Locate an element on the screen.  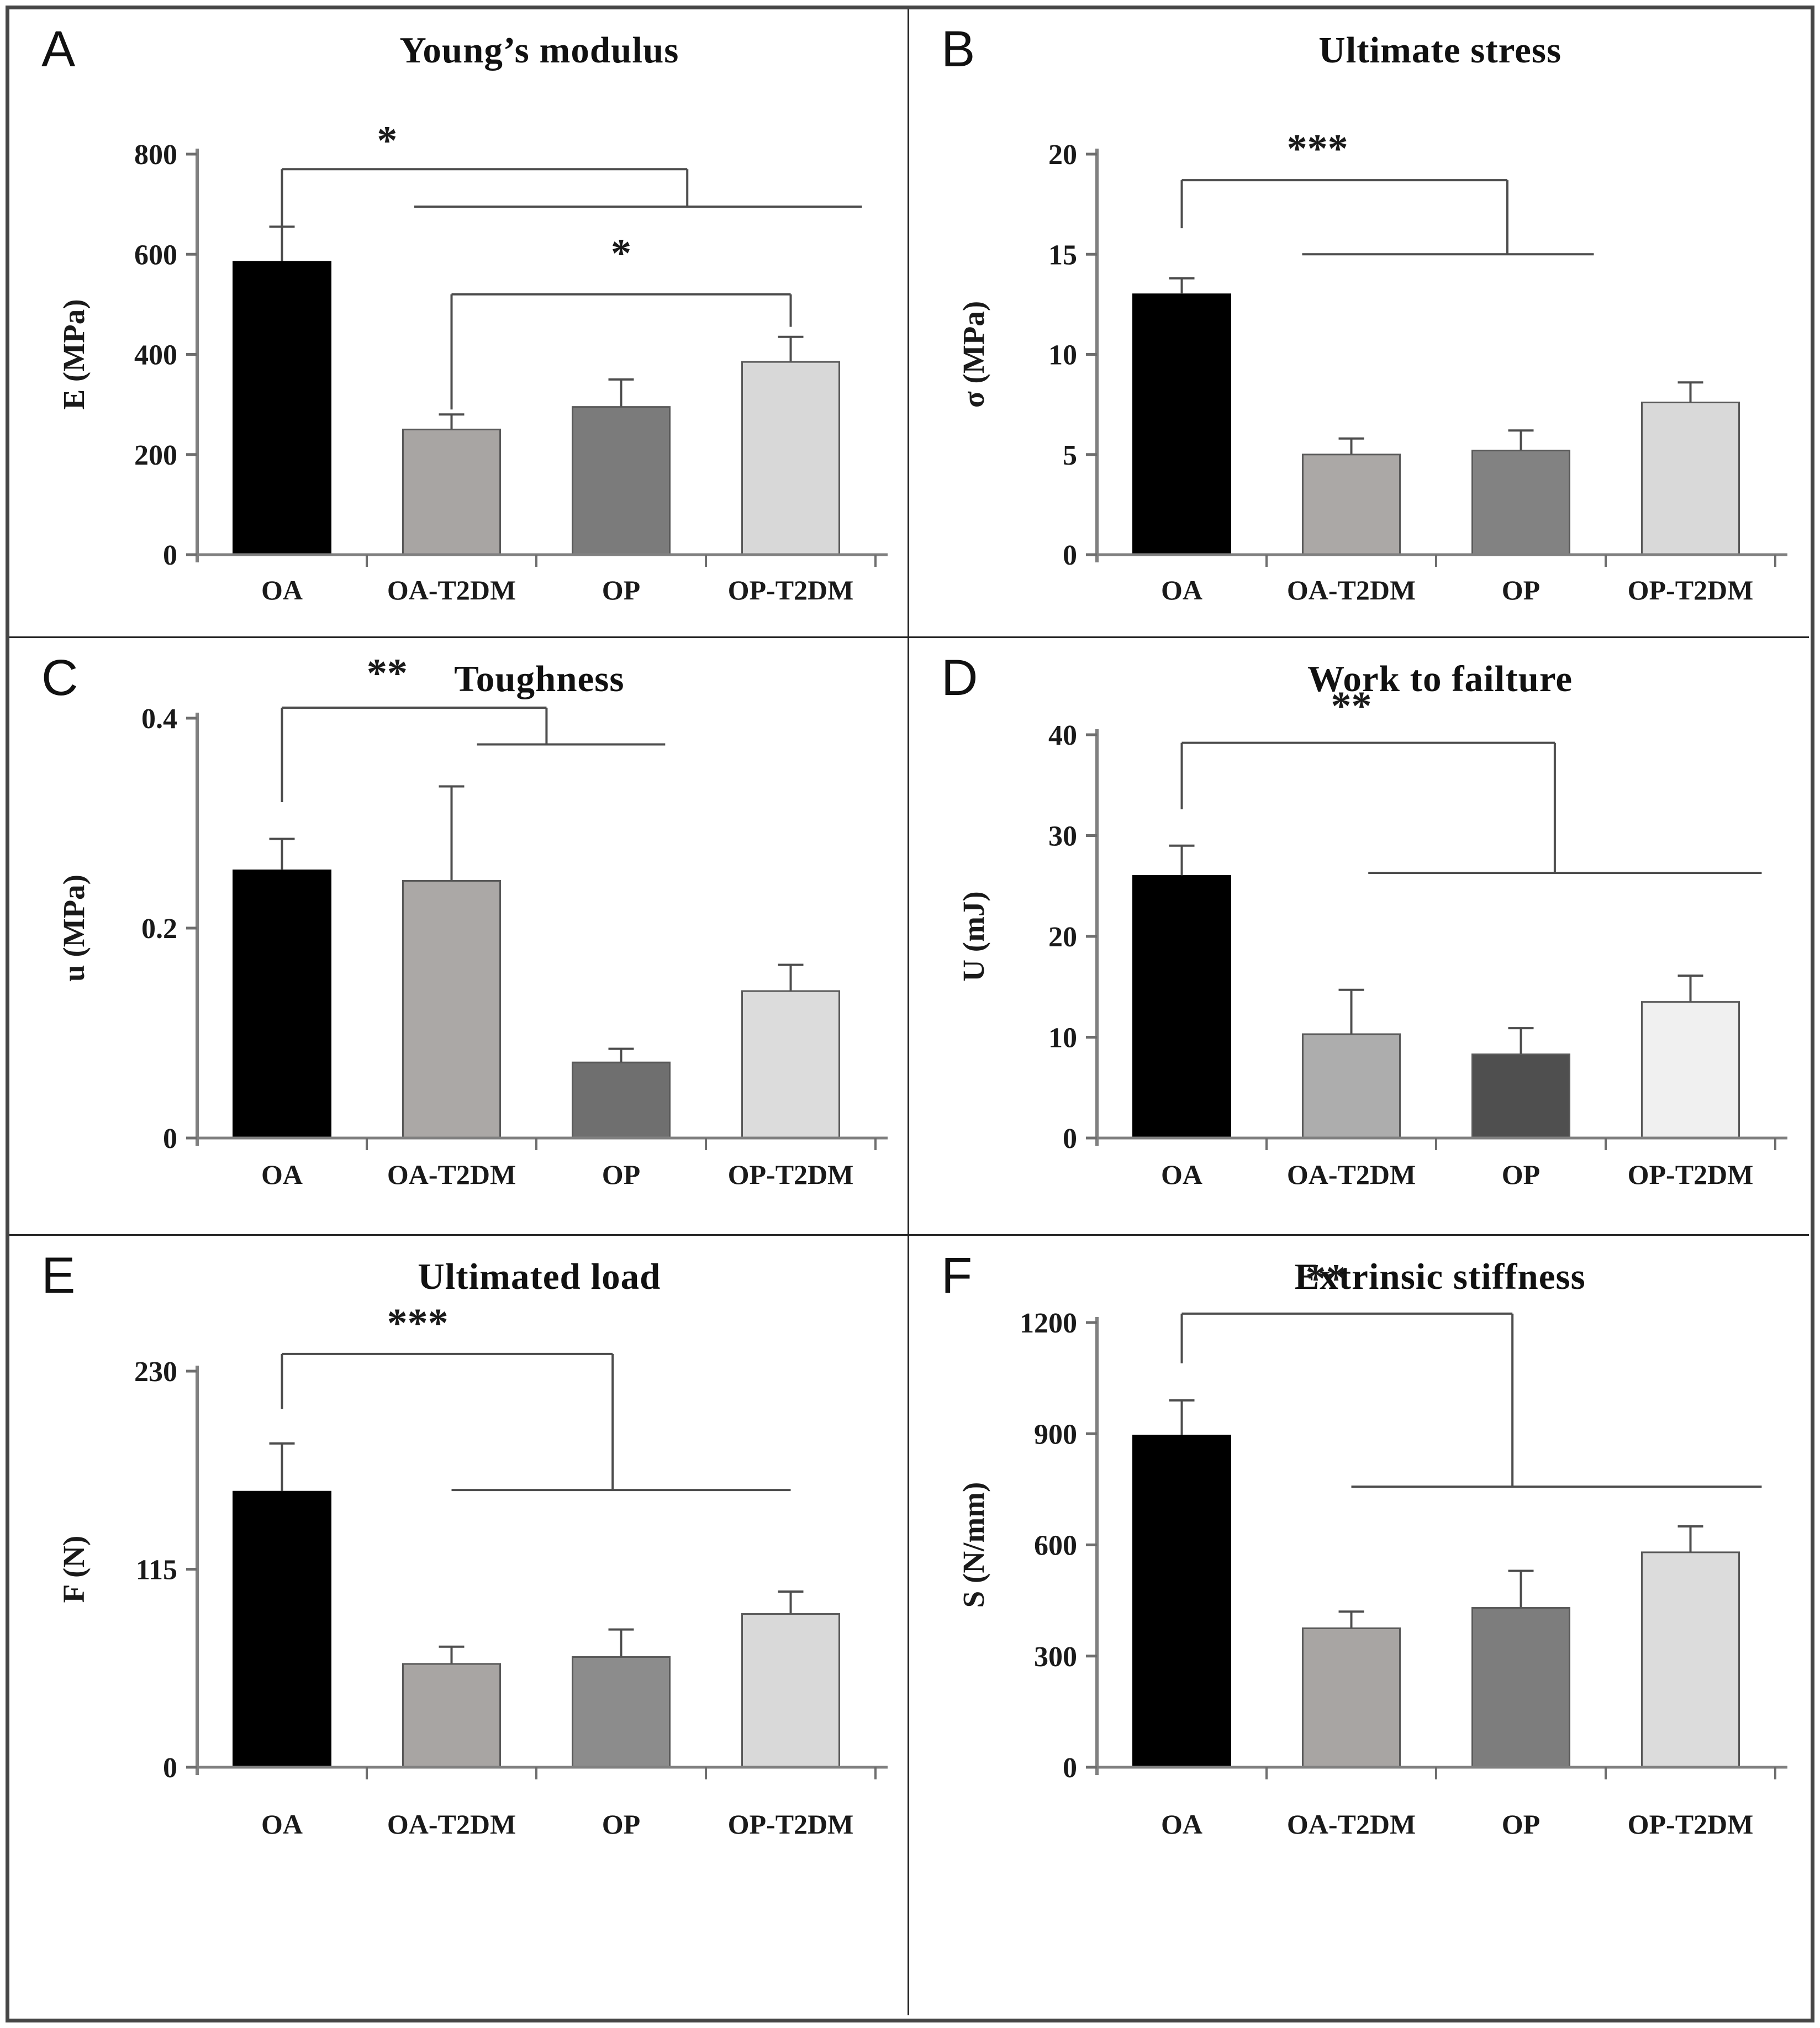
y-axis-label: S (N/mm) is located at coordinates (974, 1545).